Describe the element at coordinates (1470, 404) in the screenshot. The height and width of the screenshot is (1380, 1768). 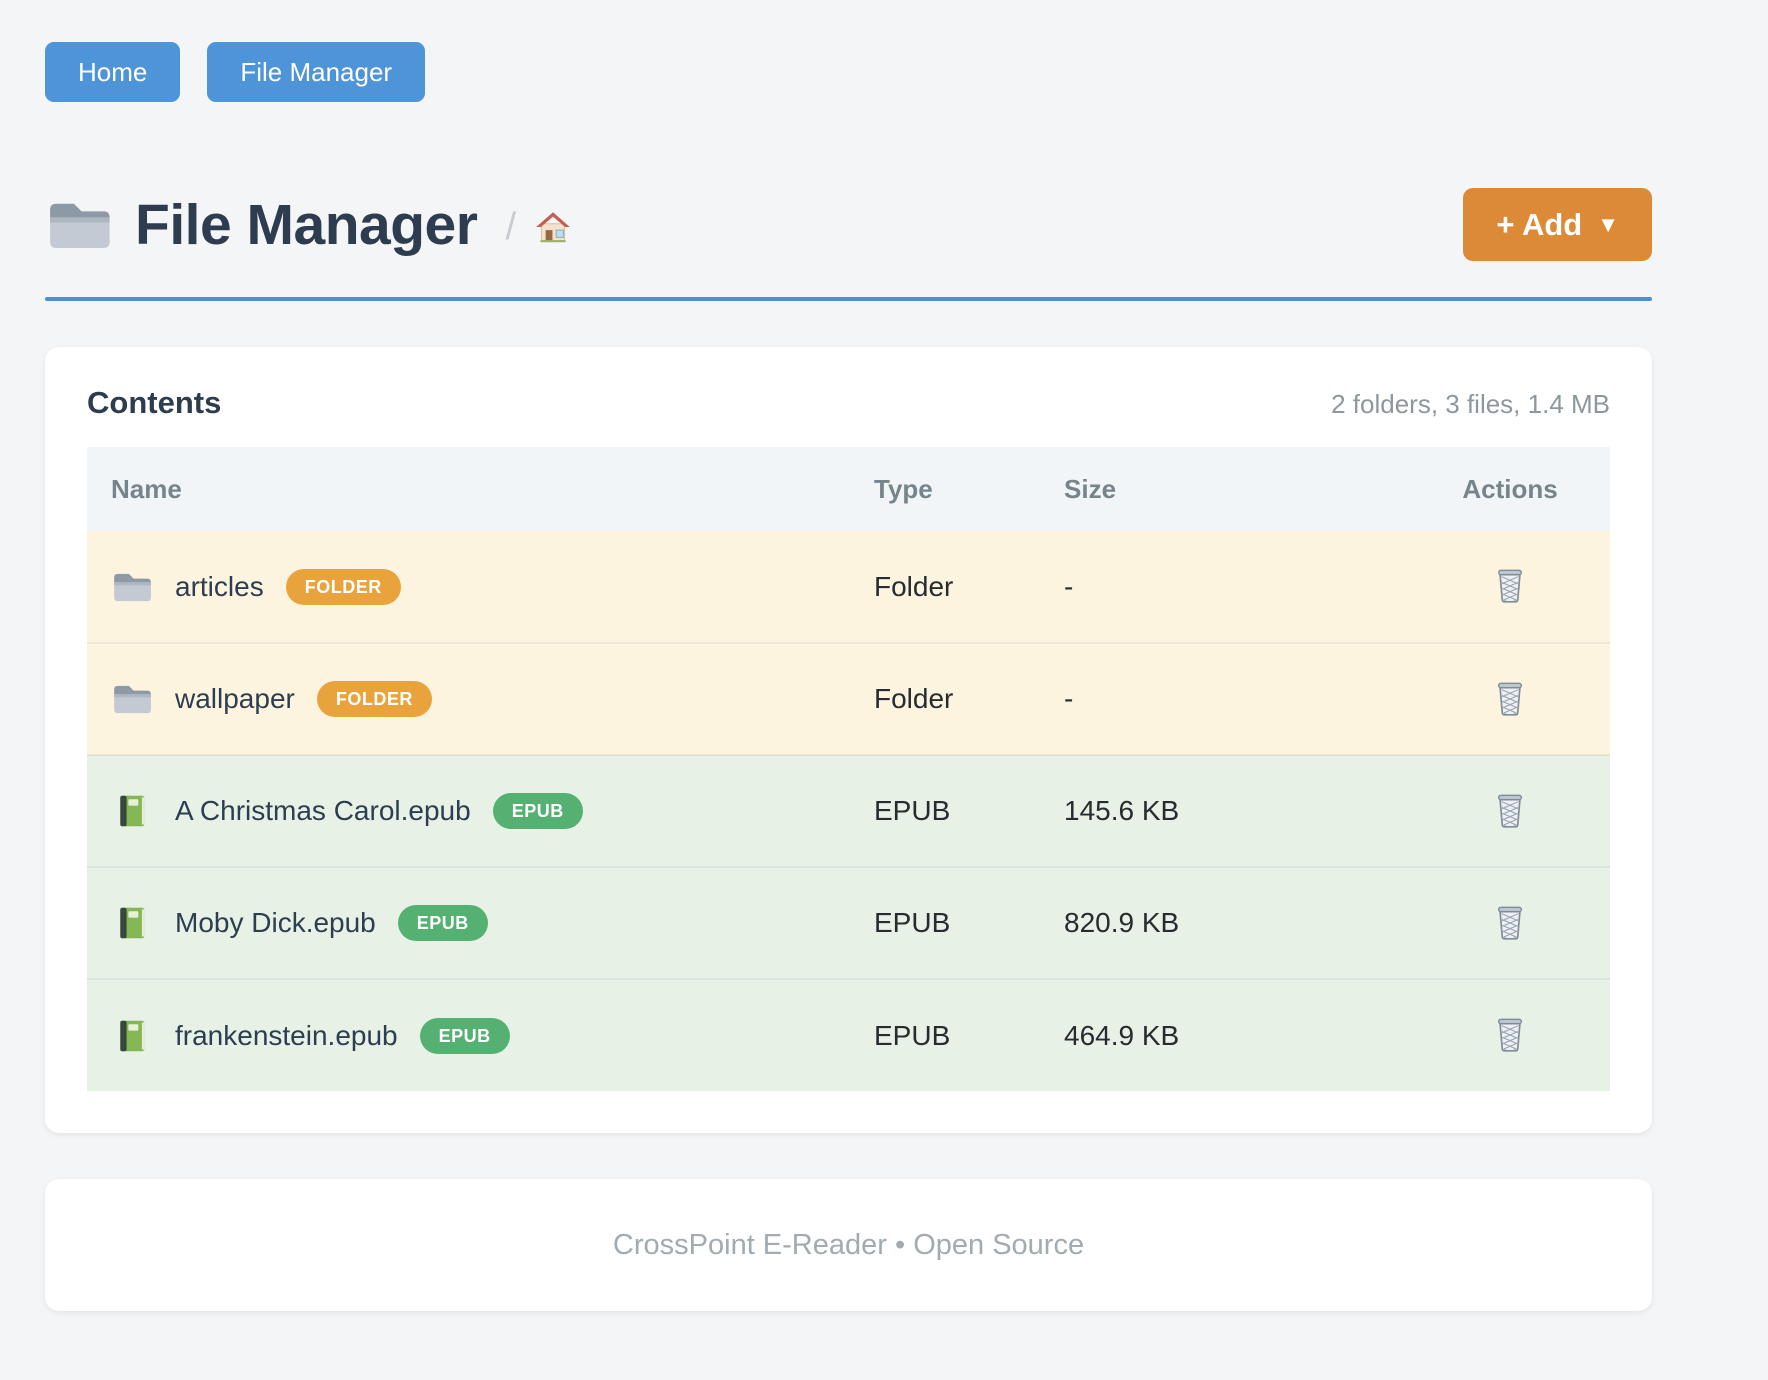
I see `contents-summary: 2 folders, 3 files, 1.4 MB` at that location.